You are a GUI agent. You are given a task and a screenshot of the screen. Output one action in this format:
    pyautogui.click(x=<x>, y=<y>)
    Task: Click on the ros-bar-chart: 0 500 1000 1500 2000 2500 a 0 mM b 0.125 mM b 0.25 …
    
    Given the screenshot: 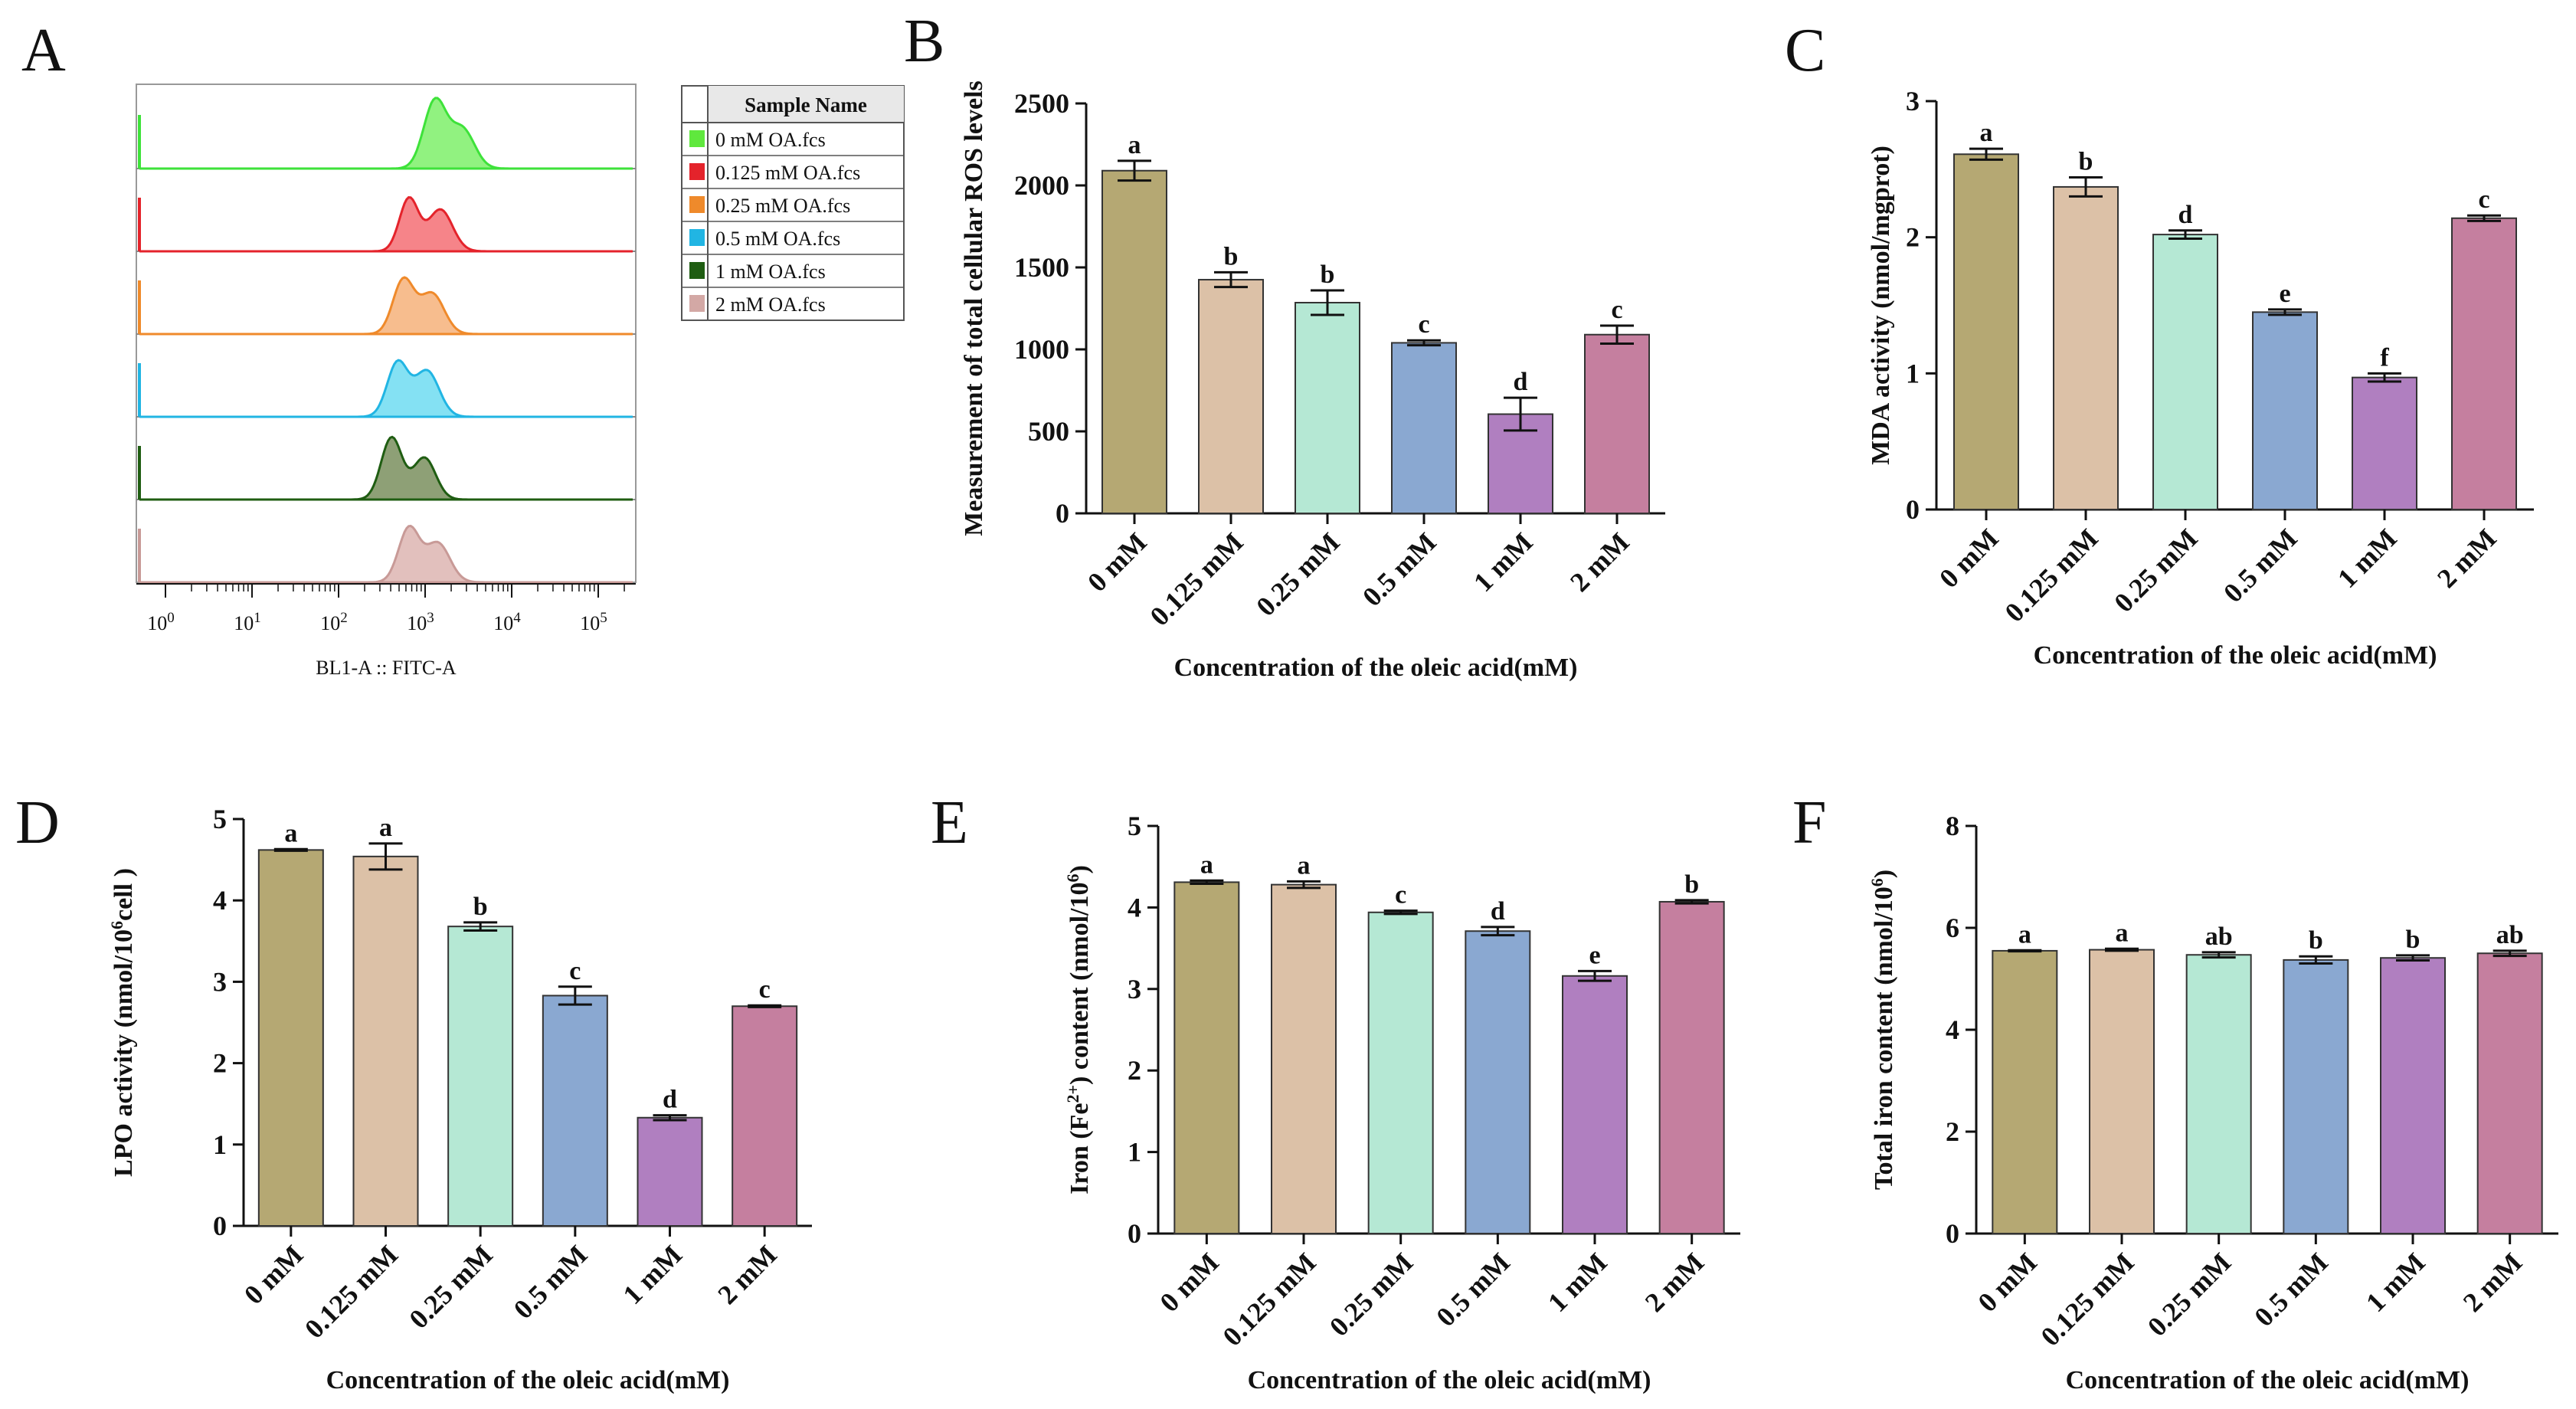 What is the action you would take?
    pyautogui.click(x=1312, y=381)
    